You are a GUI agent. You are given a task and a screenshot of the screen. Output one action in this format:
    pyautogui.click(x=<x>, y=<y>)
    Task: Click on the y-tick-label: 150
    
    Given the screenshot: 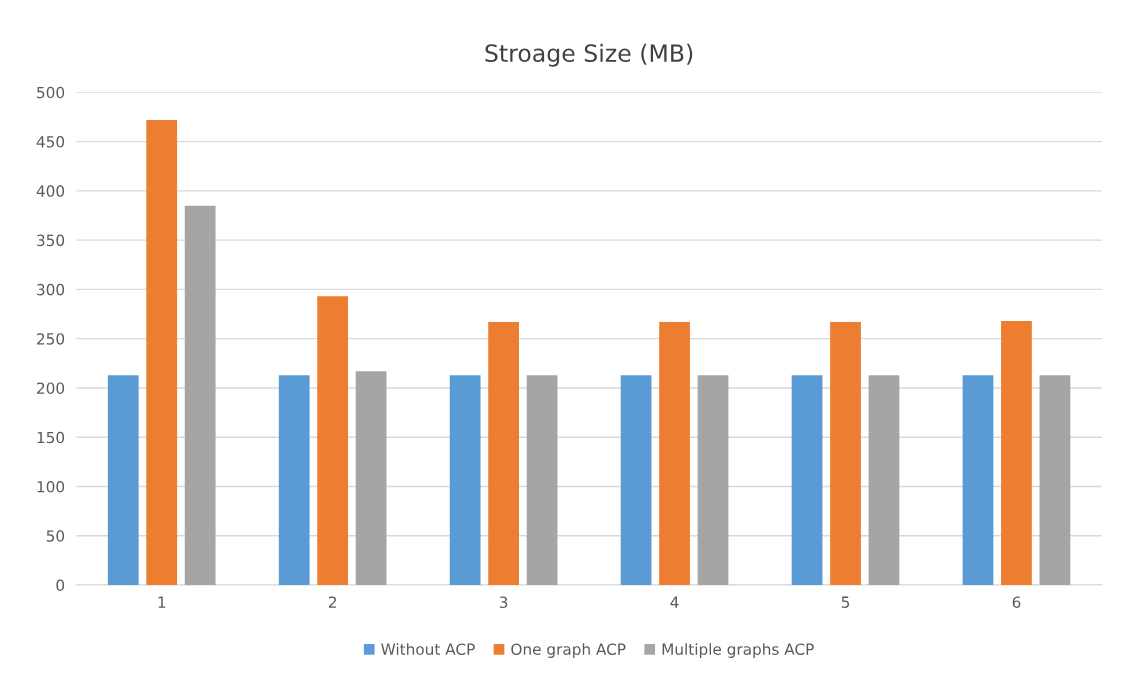 What is the action you would take?
    pyautogui.click(x=51, y=437)
    